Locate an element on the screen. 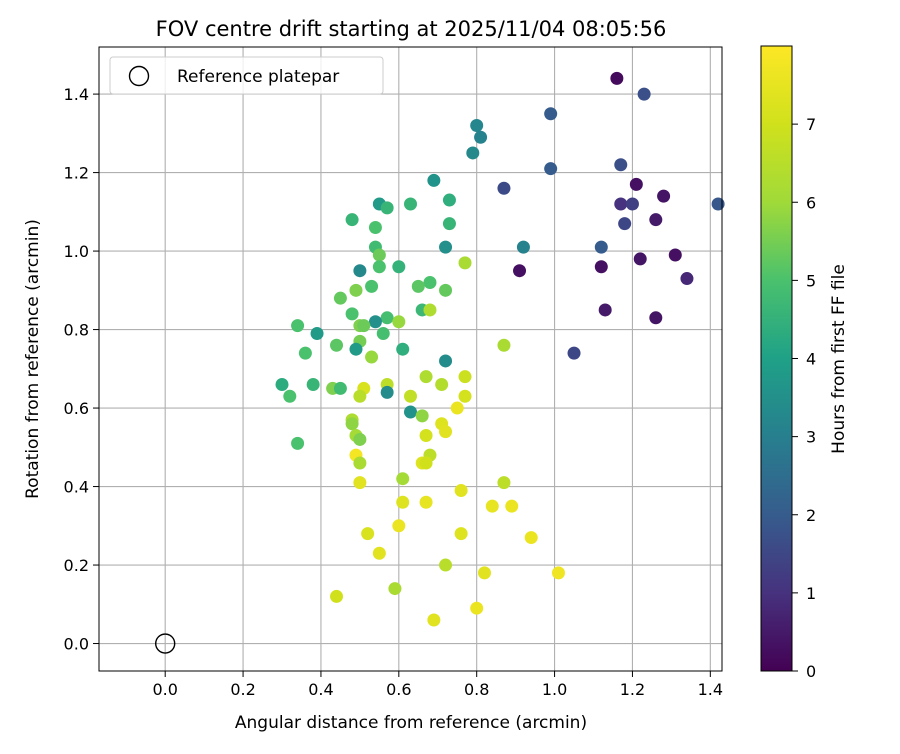 This screenshot has height=754, width=900. colorbar-tick-label: 5 is located at coordinates (811, 280).